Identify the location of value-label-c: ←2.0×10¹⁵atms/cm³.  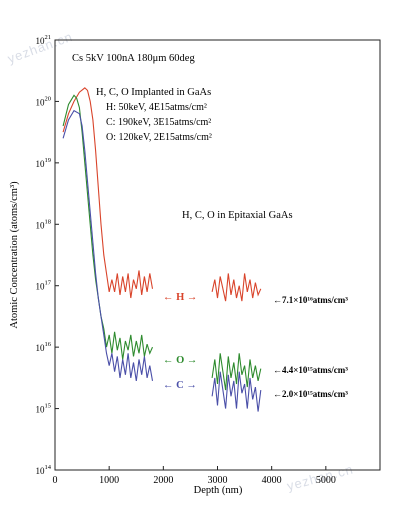
(310, 394).